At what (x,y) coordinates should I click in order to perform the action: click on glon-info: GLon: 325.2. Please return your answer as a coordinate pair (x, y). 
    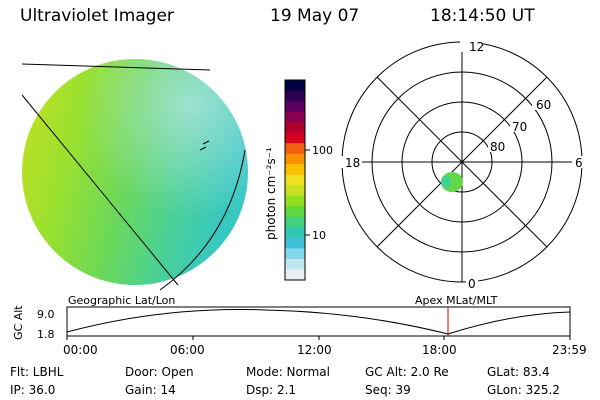
    Looking at the image, I should click on (523, 390).